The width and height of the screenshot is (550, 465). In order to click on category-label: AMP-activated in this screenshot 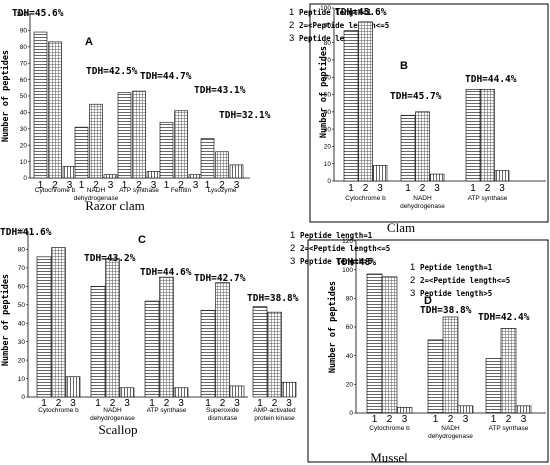, I will do `click(274, 410)`.